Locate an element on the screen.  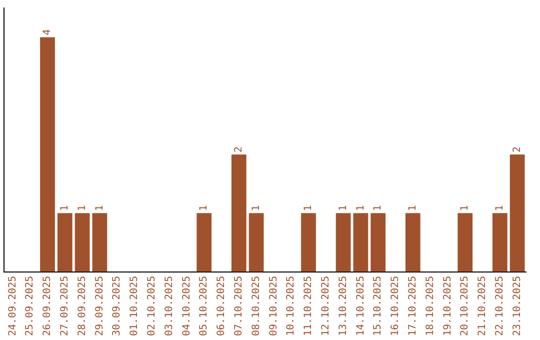
x-tick-label: 29.09.2025 is located at coordinates (100, 306).